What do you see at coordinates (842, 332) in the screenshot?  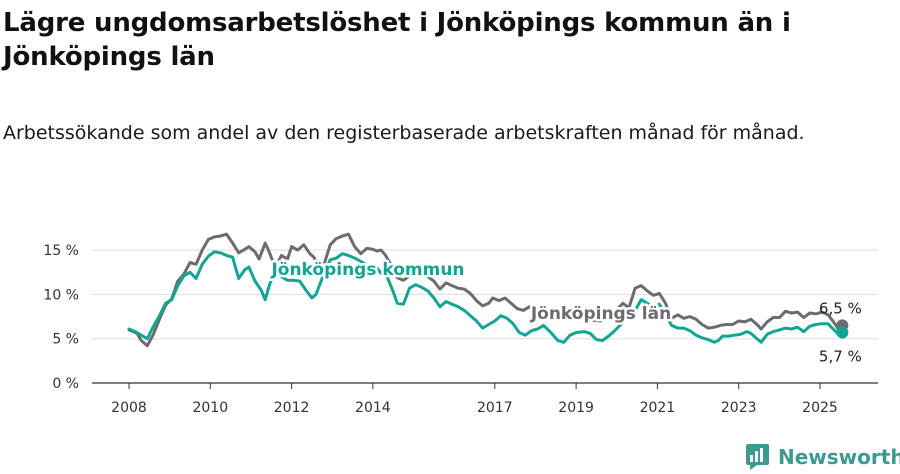 I see `series-end-point` at bounding box center [842, 332].